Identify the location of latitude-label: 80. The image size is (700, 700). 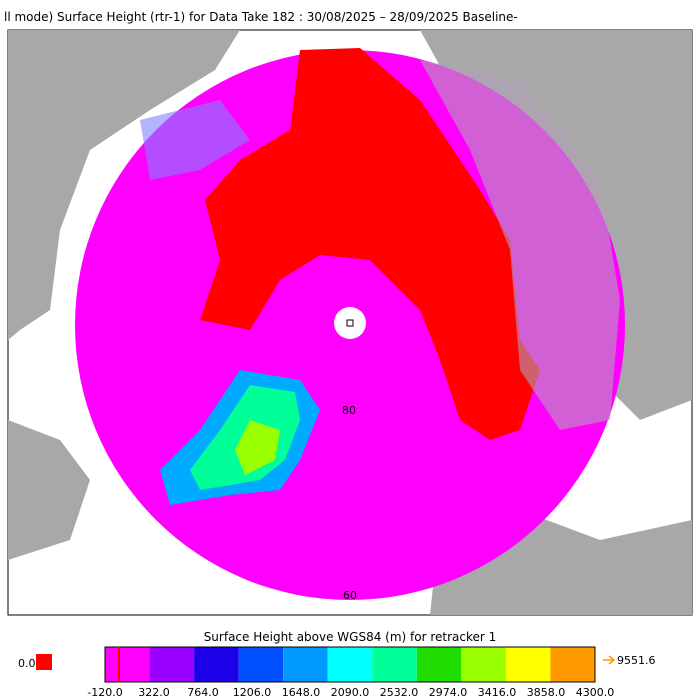
(349, 410).